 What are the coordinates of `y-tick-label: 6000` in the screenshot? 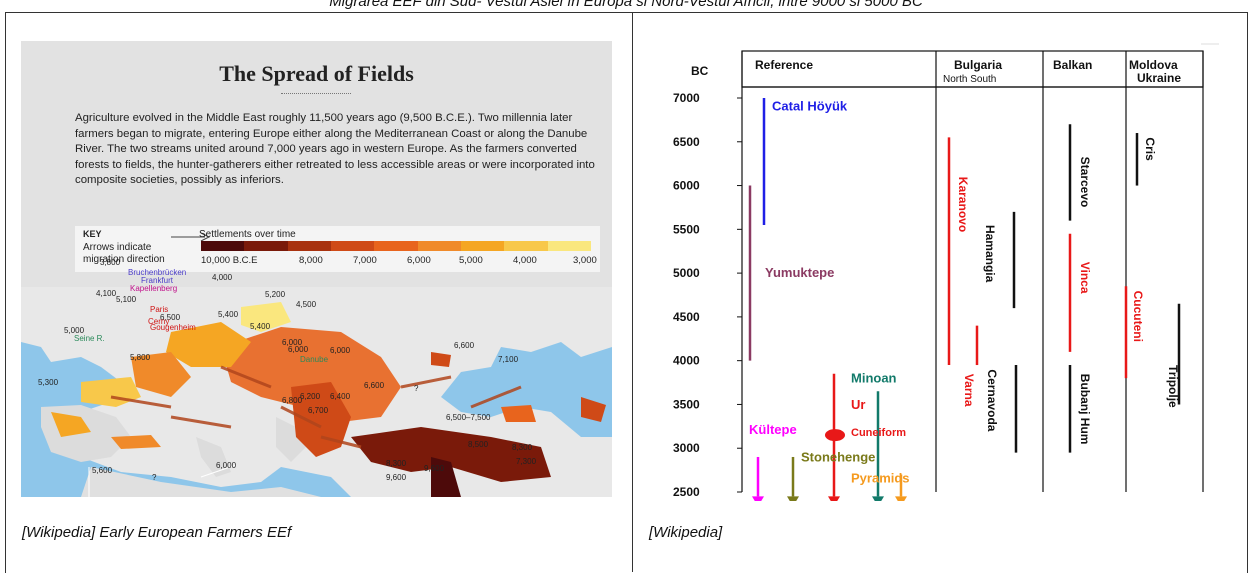 It's located at (686, 186).